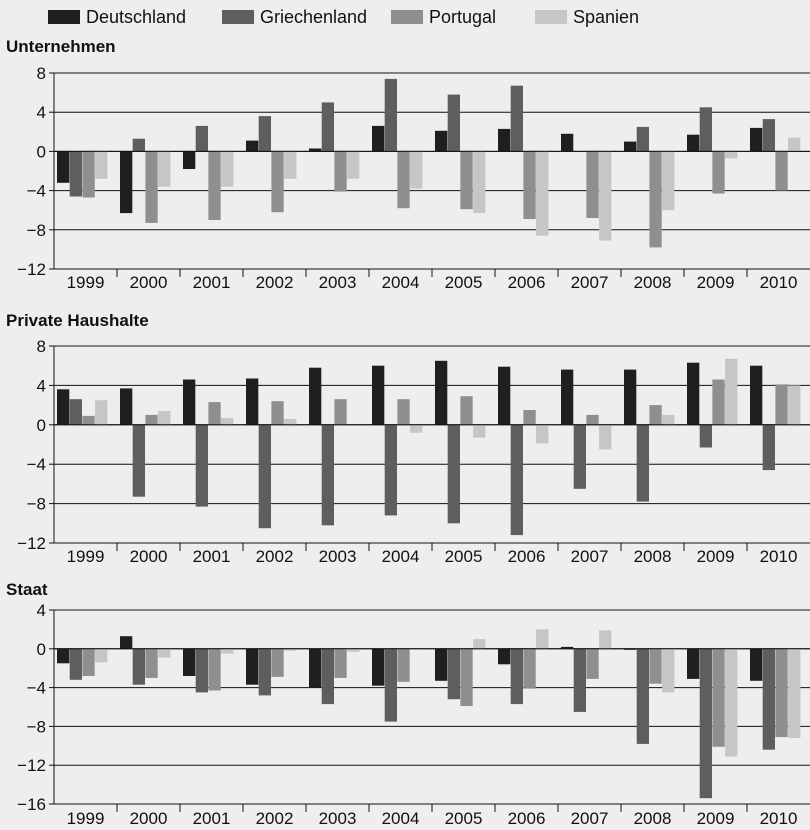 The image size is (810, 830). I want to click on bar-deutschland-2010, so click(756, 139).